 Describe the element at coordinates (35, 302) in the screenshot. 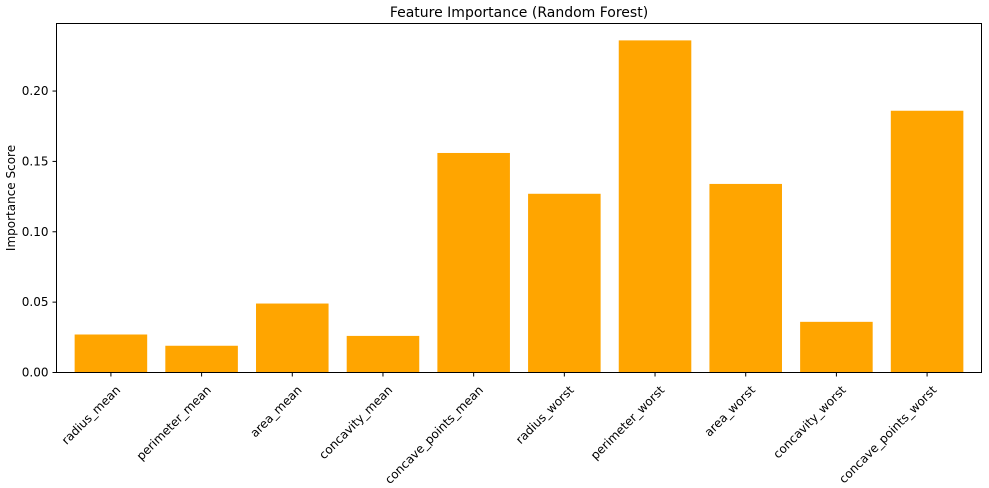

I see `y-tick-label: 0.05` at that location.